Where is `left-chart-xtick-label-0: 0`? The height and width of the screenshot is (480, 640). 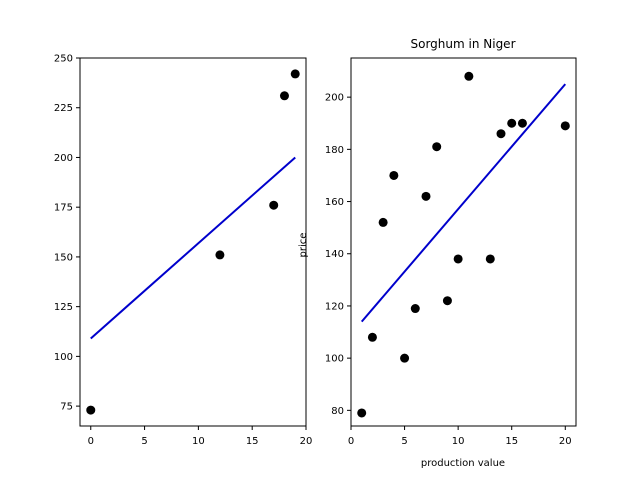
left-chart-xtick-label-0: 0 is located at coordinates (91, 441).